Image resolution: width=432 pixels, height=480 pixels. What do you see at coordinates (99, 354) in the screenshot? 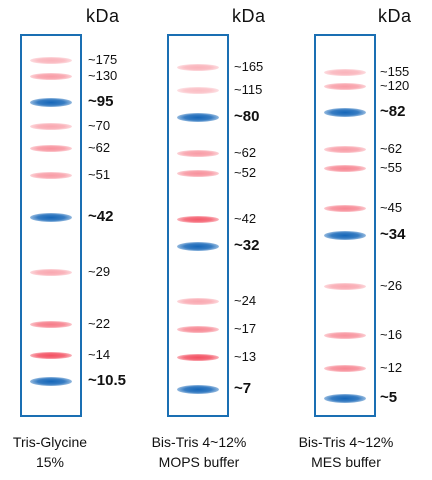
I see `band-size-label: ~14` at bounding box center [99, 354].